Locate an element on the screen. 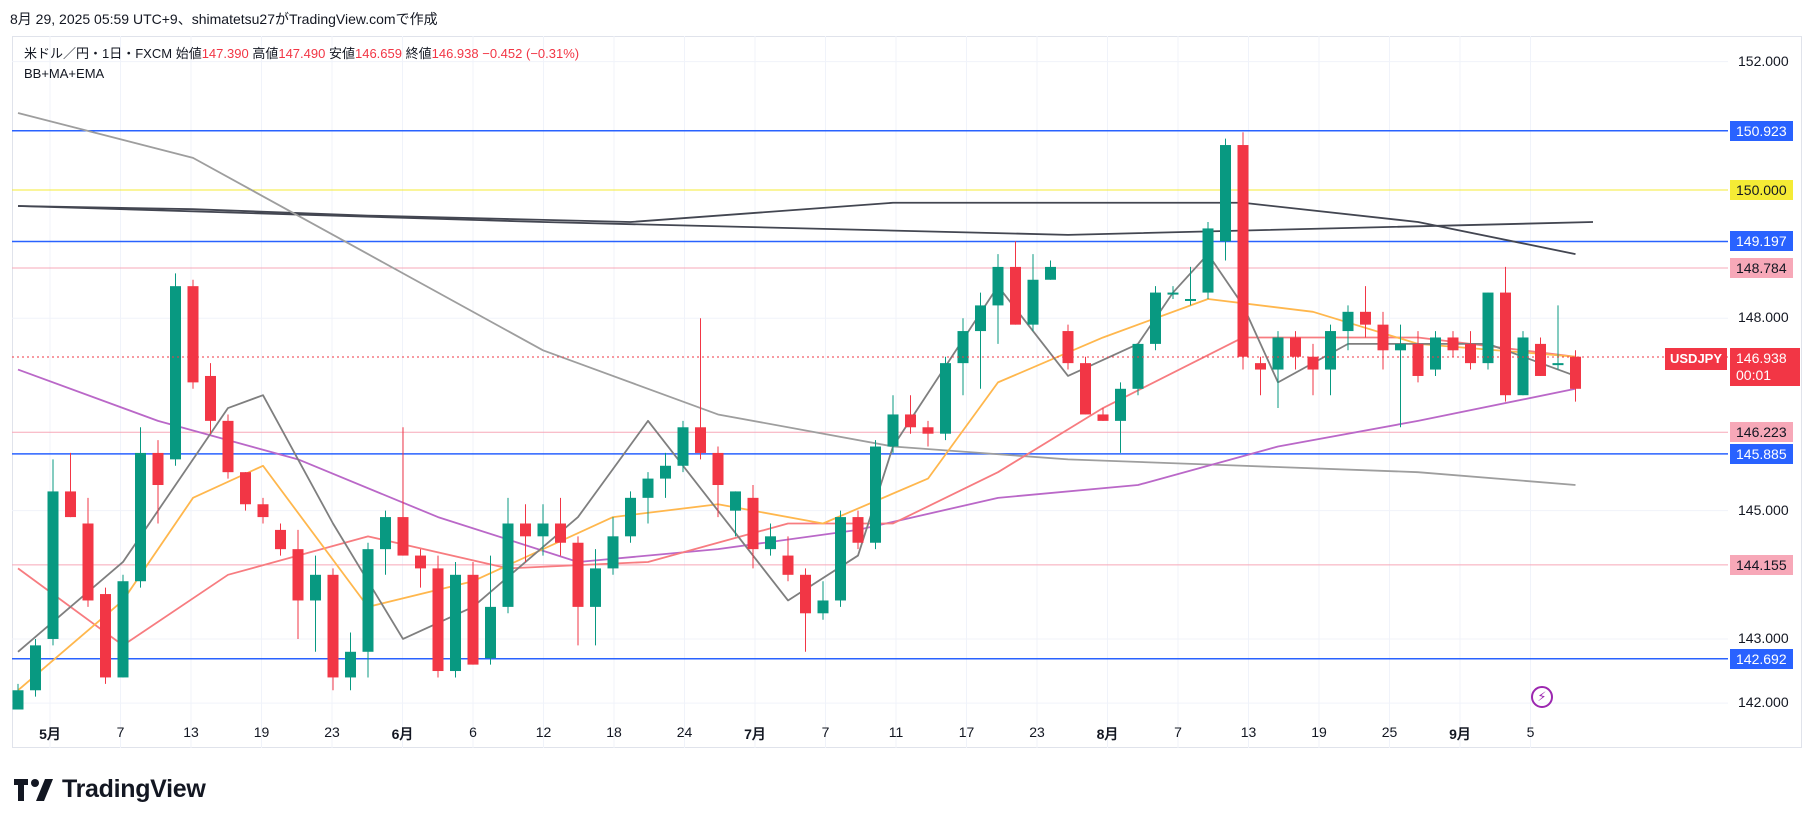 This screenshot has width=1814, height=824. price-axis-tick: 145.000 is located at coordinates (1763, 509).